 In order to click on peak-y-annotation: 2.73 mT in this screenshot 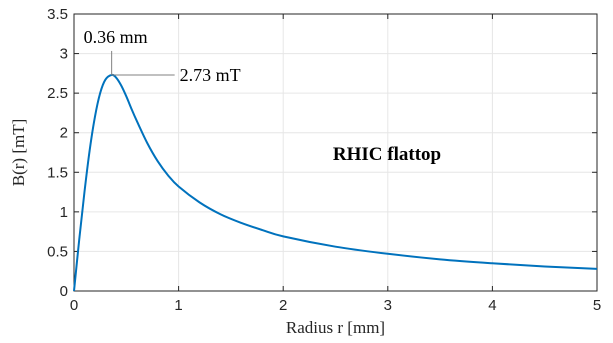, I will do `click(210, 75)`.